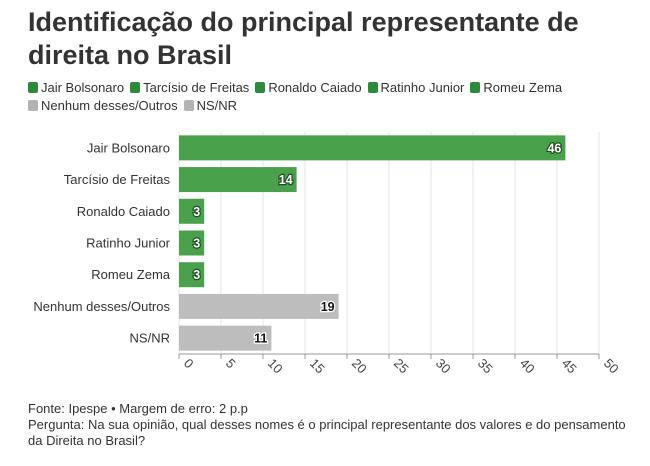 The image size is (650, 466). What do you see at coordinates (317, 366) in the screenshot?
I see `x-tick-label: 15` at bounding box center [317, 366].